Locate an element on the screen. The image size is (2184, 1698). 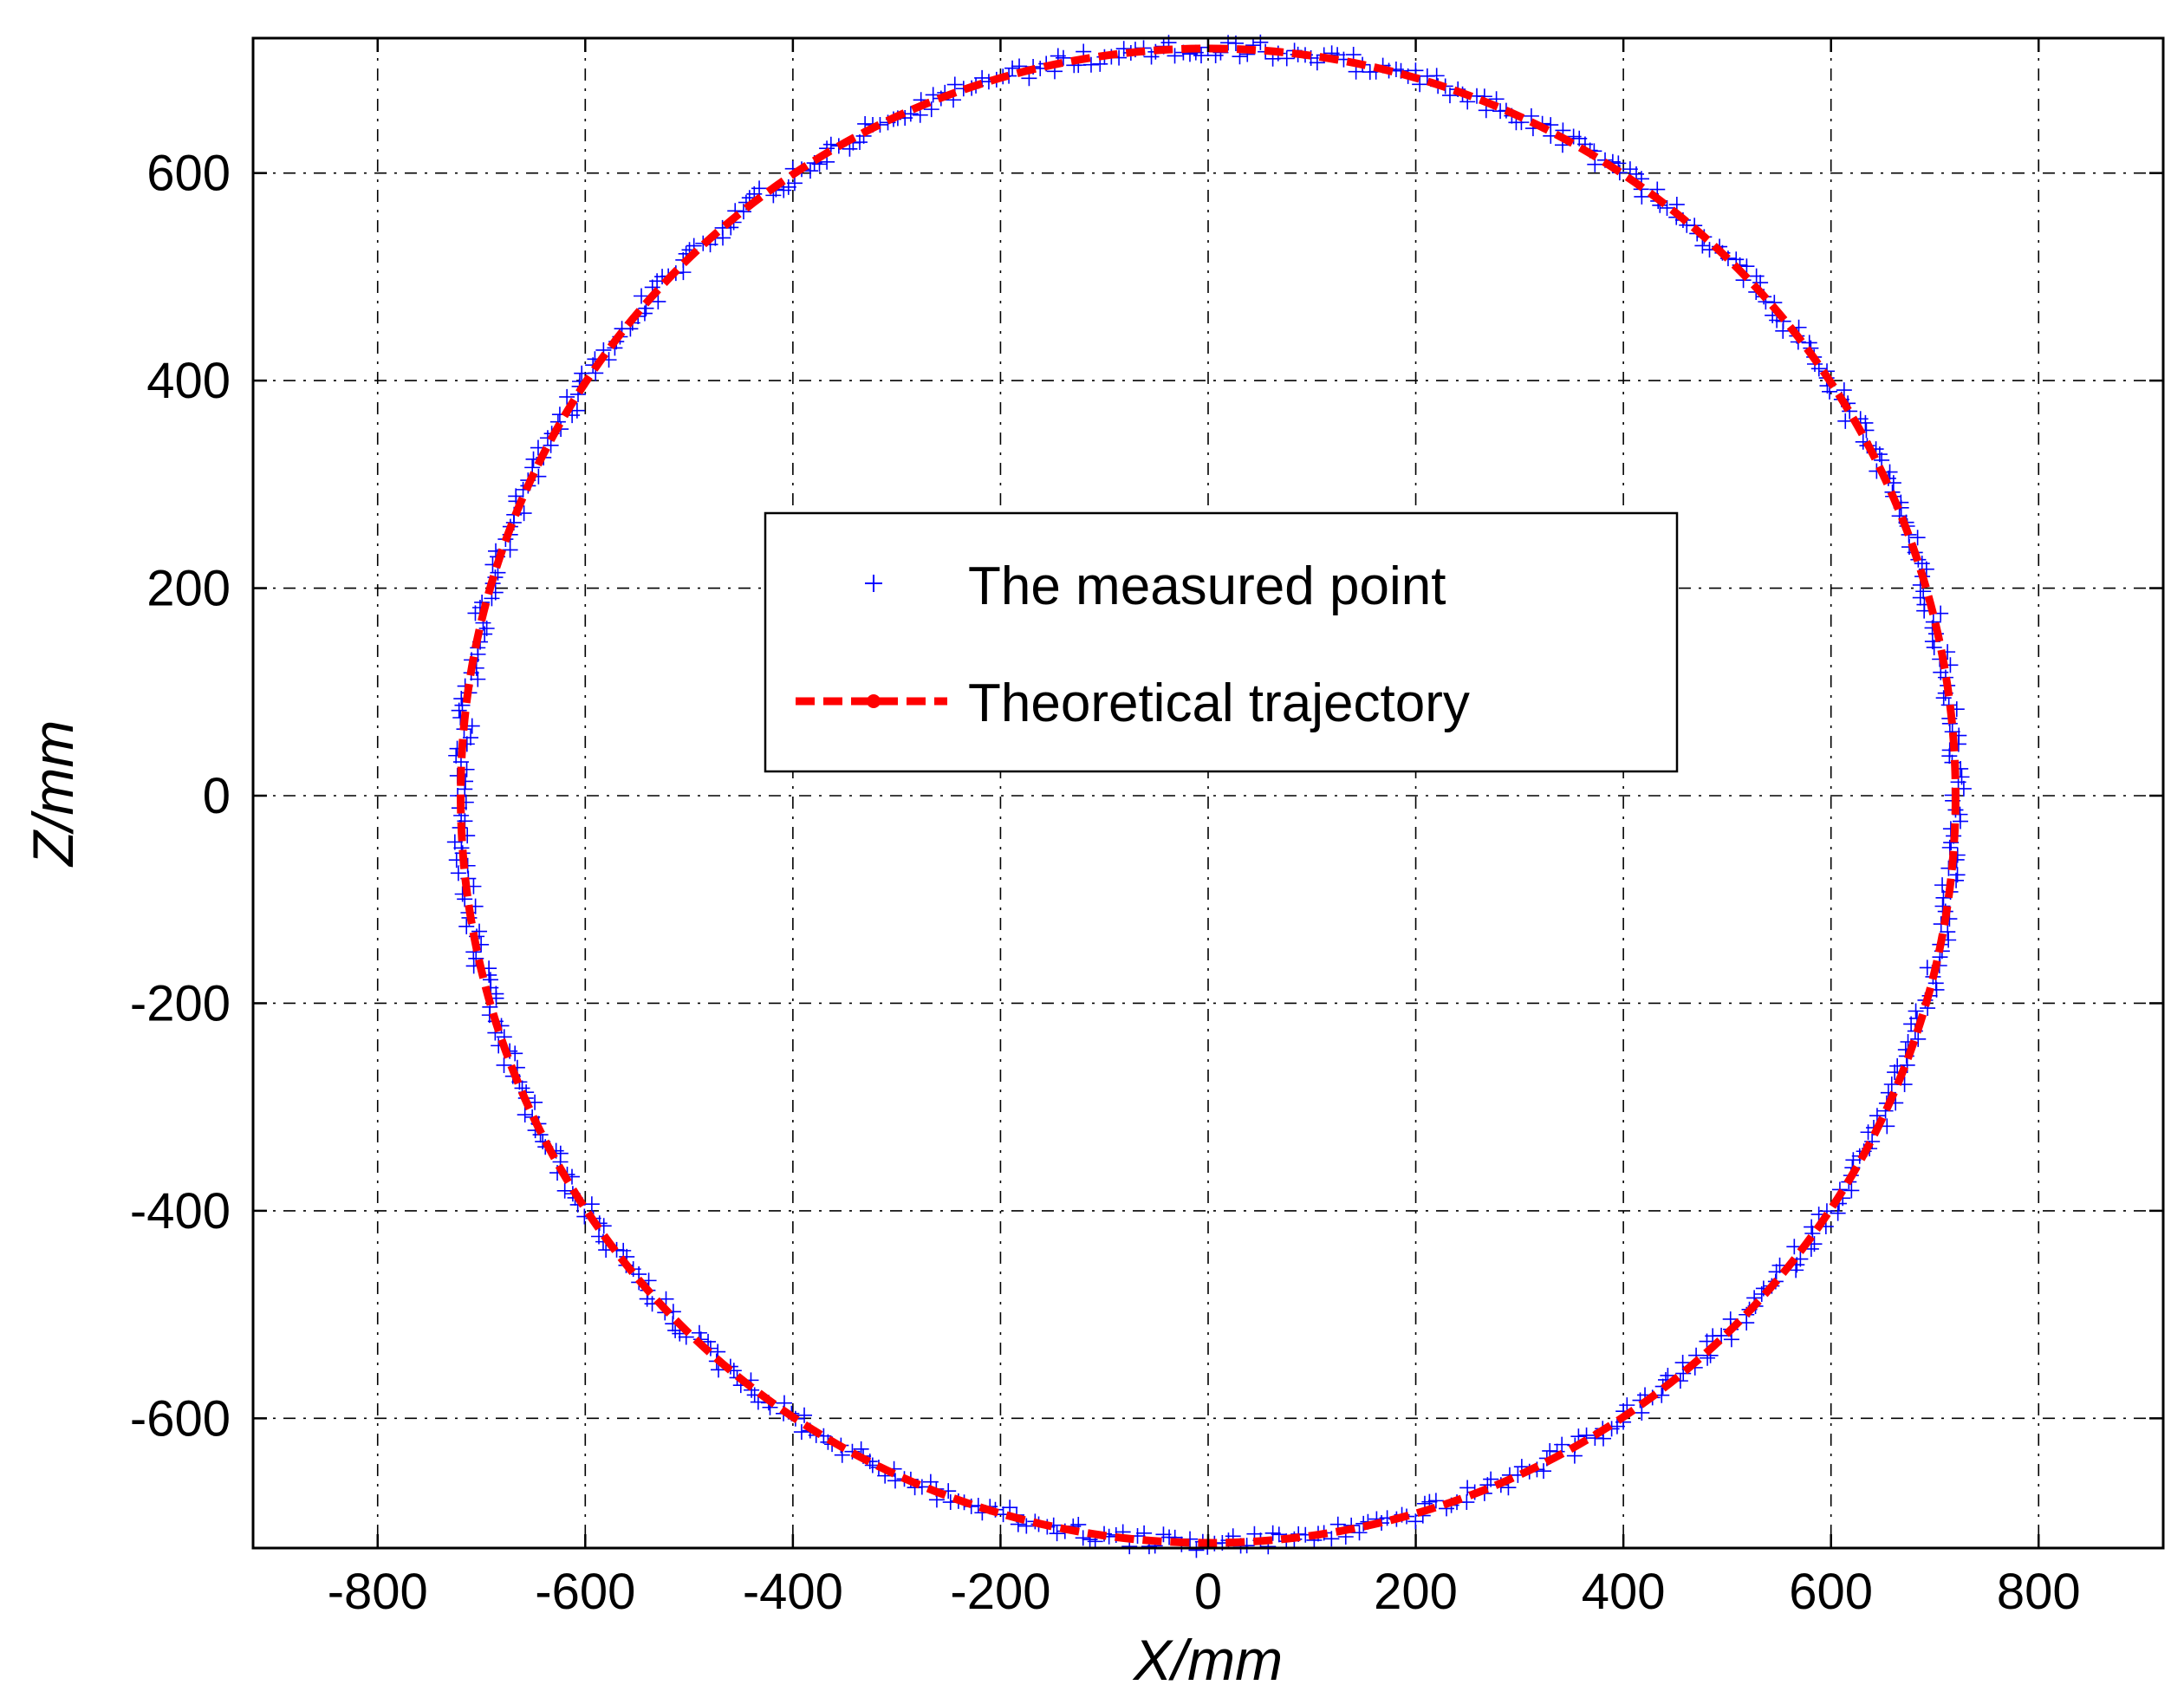
legend-plus-glyph is located at coordinates (873, 583).